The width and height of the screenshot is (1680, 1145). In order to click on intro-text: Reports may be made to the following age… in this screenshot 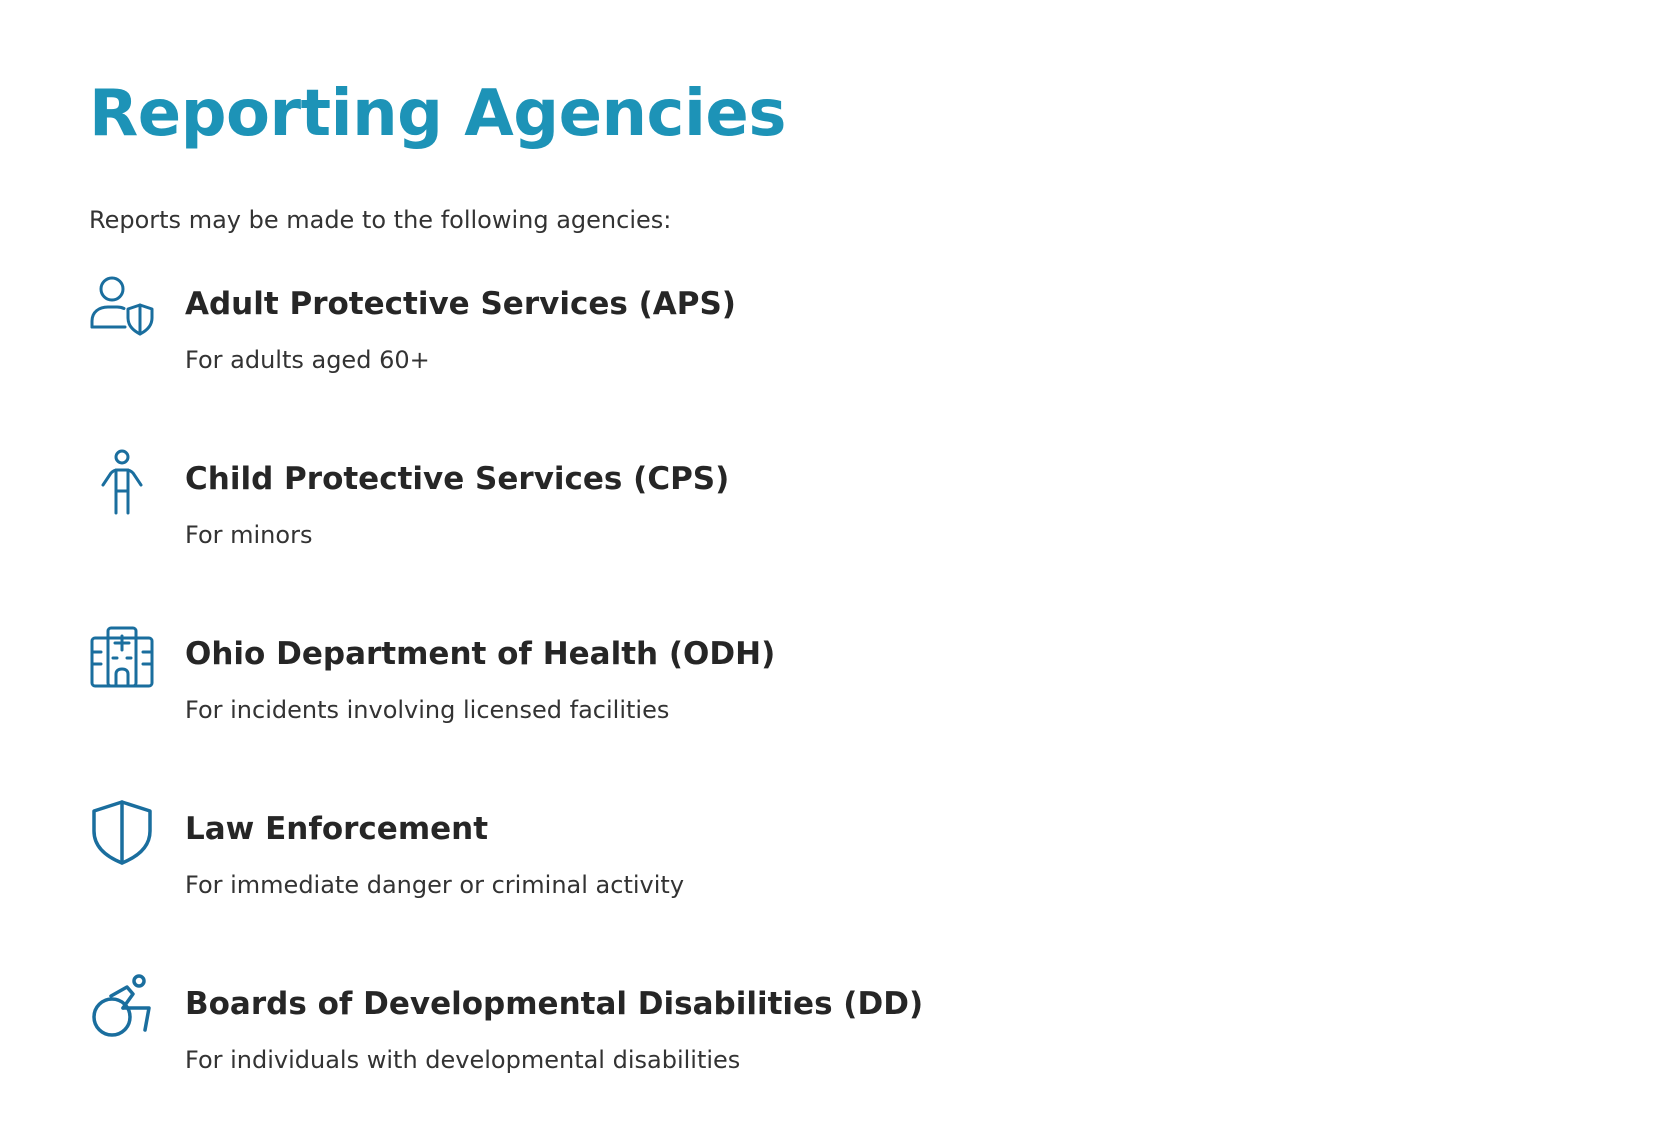, I will do `click(380, 220)`.